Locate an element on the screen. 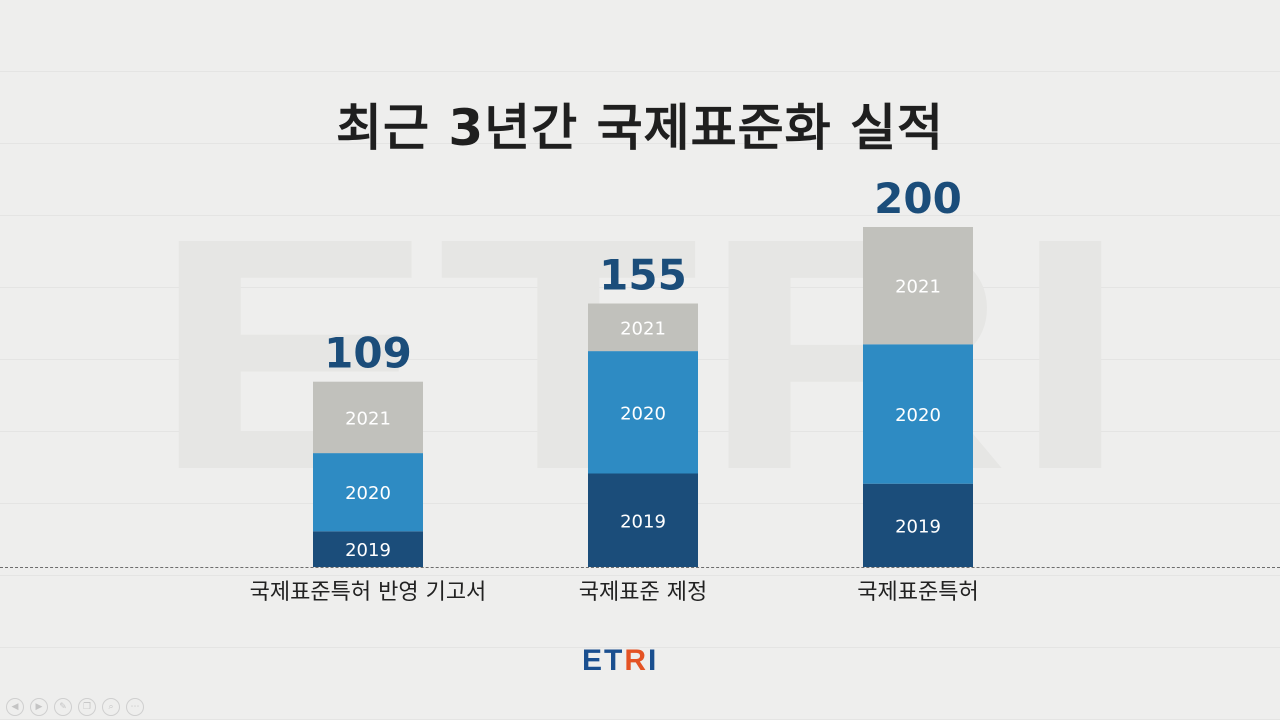 The height and width of the screenshot is (720, 1280). etri-logo-text: ETRI is located at coordinates (620, 660).